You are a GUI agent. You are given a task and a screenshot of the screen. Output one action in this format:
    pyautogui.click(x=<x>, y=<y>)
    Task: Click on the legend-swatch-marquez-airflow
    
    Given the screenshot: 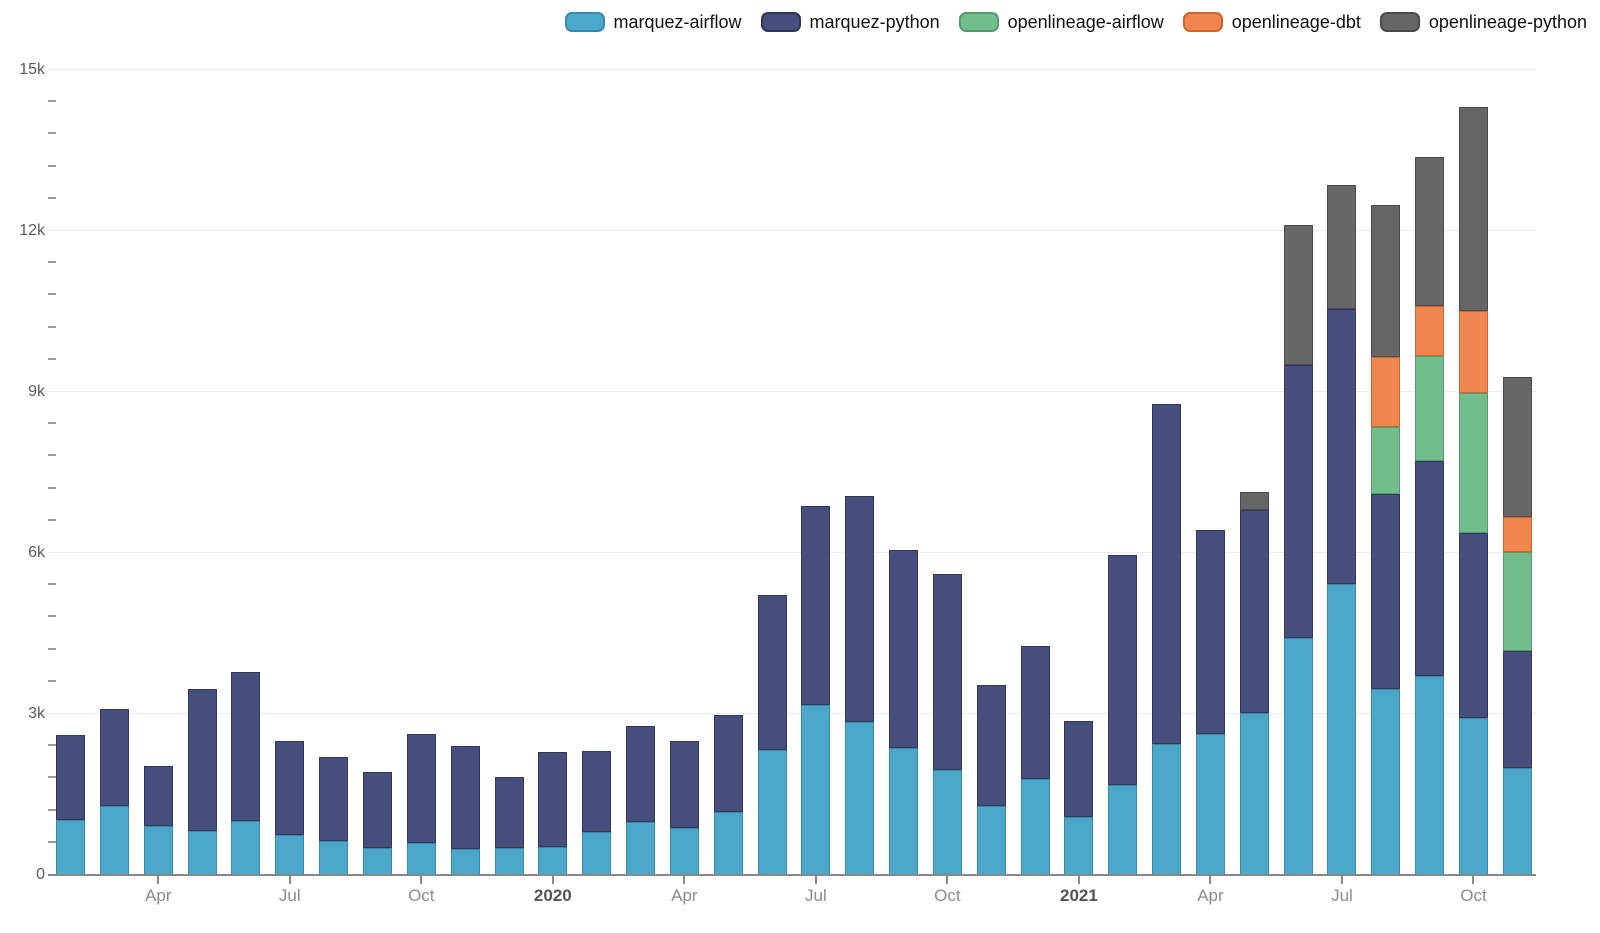 What is the action you would take?
    pyautogui.click(x=584, y=22)
    